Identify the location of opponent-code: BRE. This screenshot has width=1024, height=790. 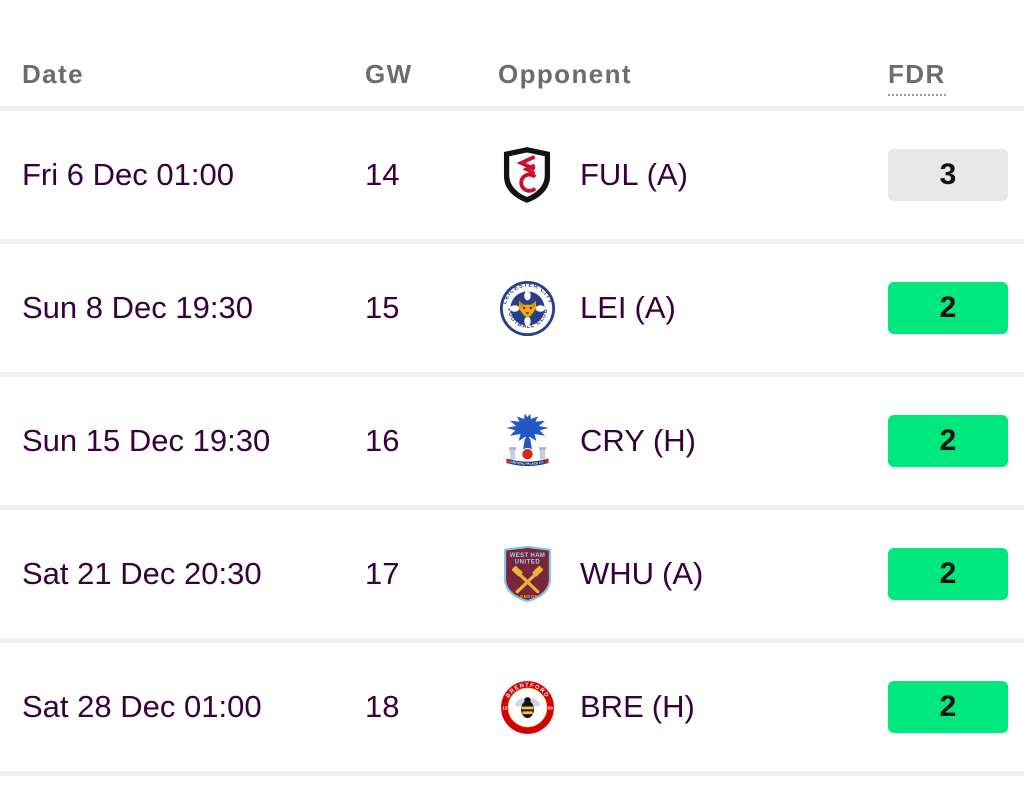
(612, 706).